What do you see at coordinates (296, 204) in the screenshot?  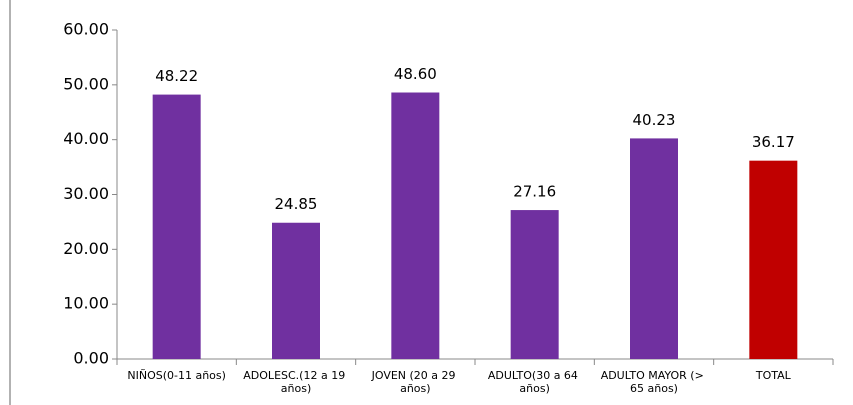 I see `data-label: 24.85` at bounding box center [296, 204].